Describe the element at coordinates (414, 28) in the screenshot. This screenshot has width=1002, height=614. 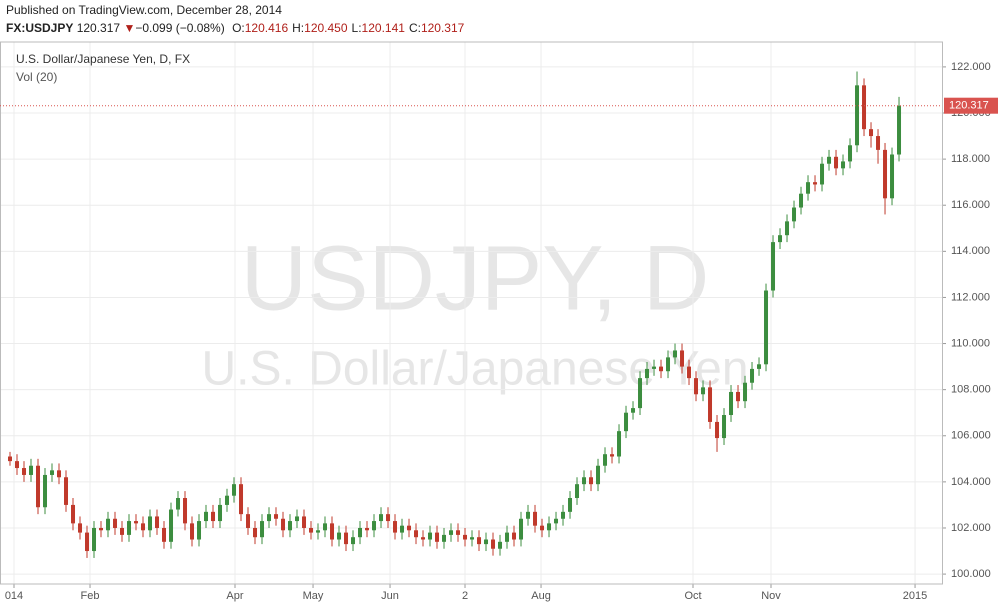
I see `ohlc-label: C:` at that location.